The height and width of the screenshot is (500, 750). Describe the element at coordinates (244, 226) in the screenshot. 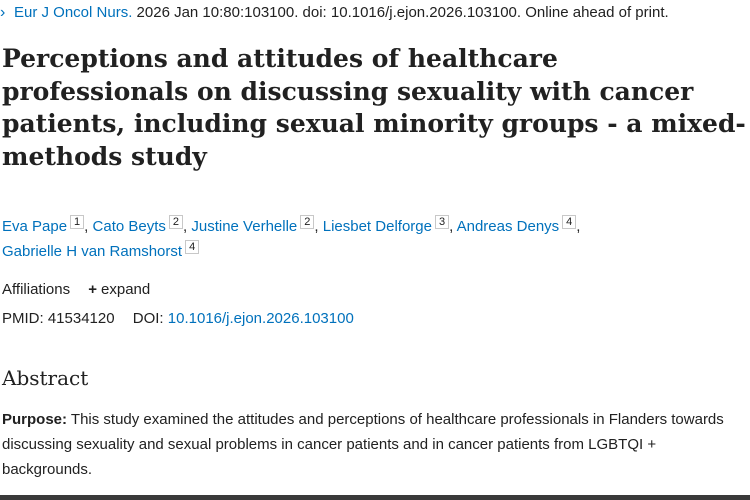

I see `author-link: Justine Verhelle` at that location.